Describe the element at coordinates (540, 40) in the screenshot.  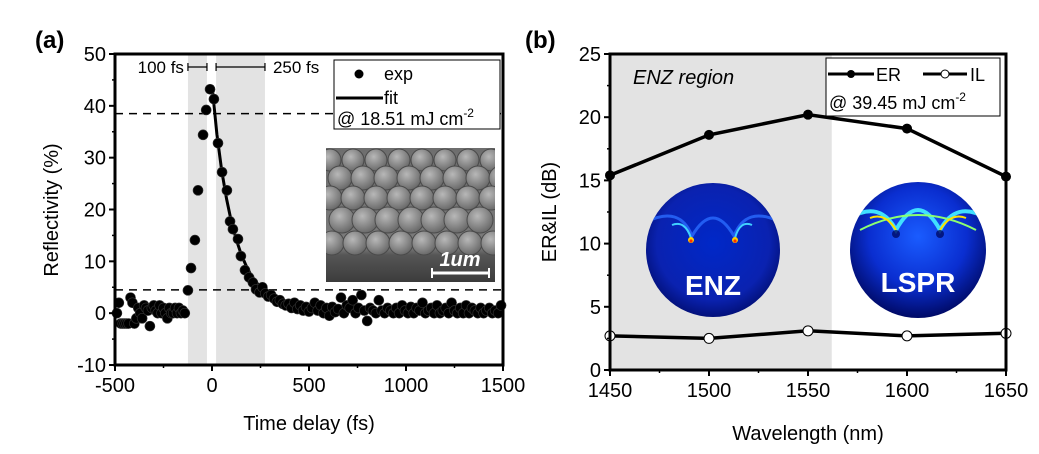
I see `panel-label-b: (b)` at that location.